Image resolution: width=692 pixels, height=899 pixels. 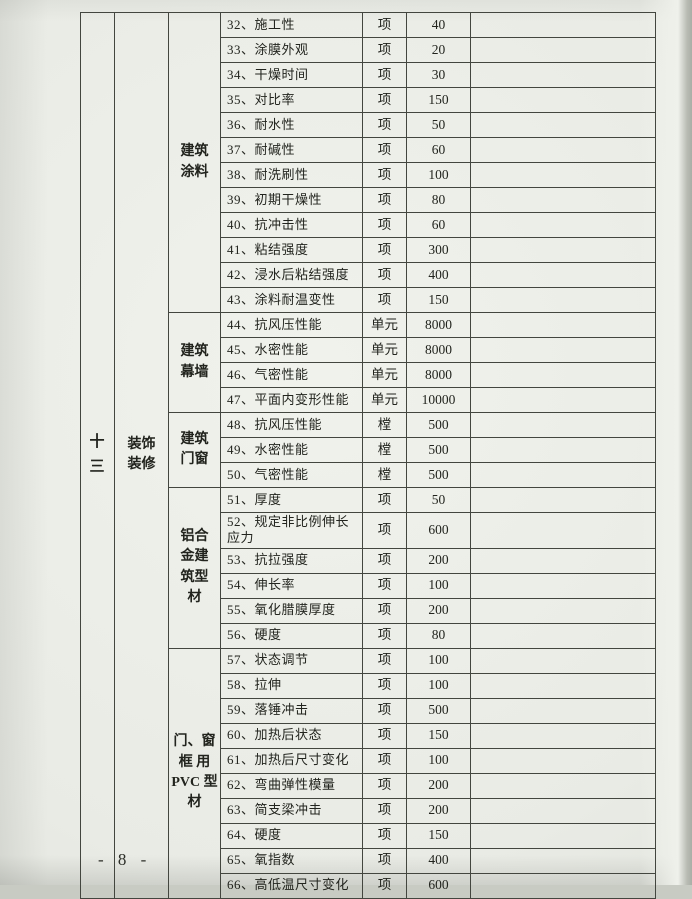 I want to click on value-cell: 30, so click(x=439, y=75).